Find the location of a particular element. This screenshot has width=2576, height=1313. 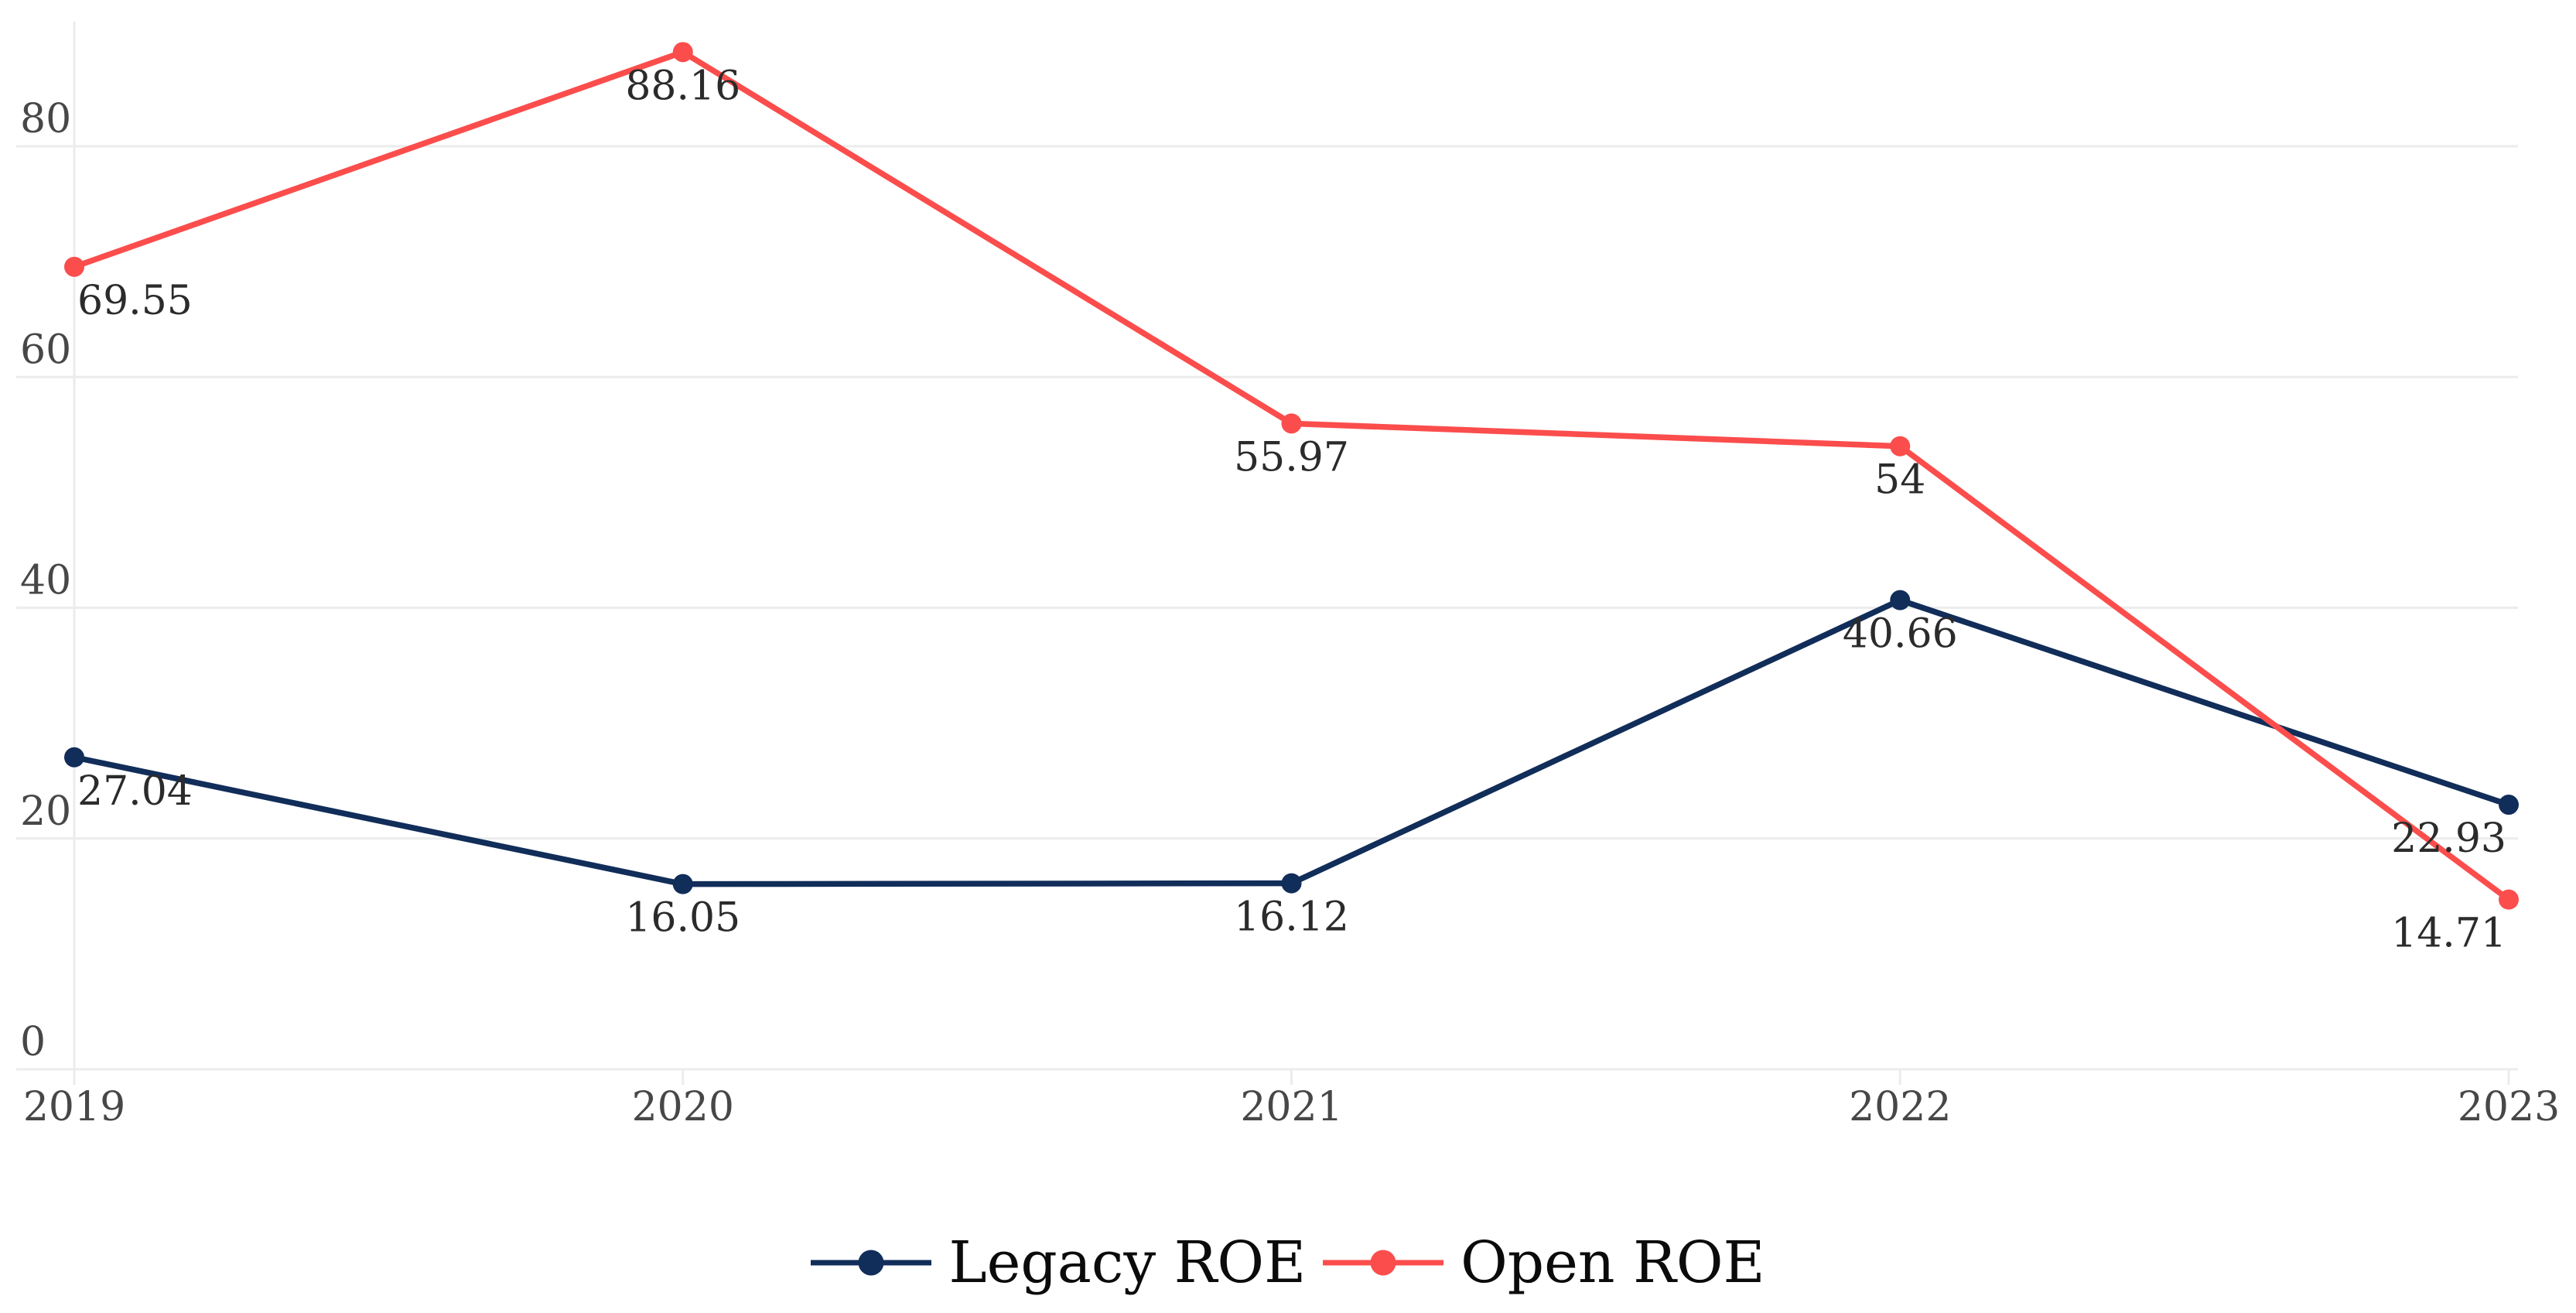

legend-label: Open ROE is located at coordinates (1613, 1262).